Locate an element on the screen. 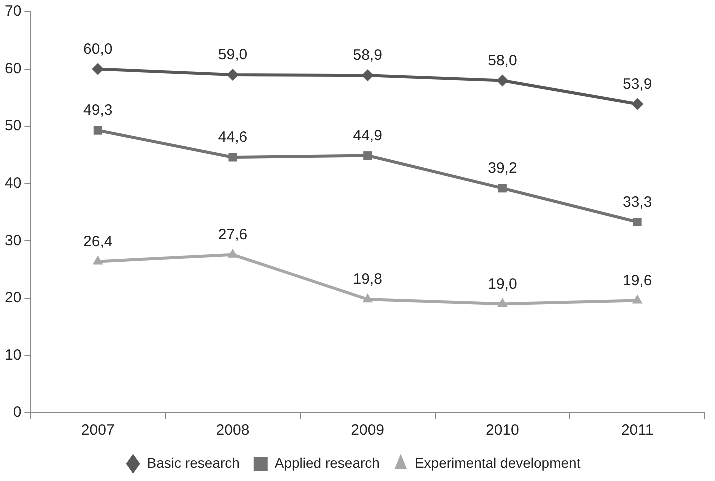 The height and width of the screenshot is (481, 715). data-label: 58,0 is located at coordinates (503, 61).